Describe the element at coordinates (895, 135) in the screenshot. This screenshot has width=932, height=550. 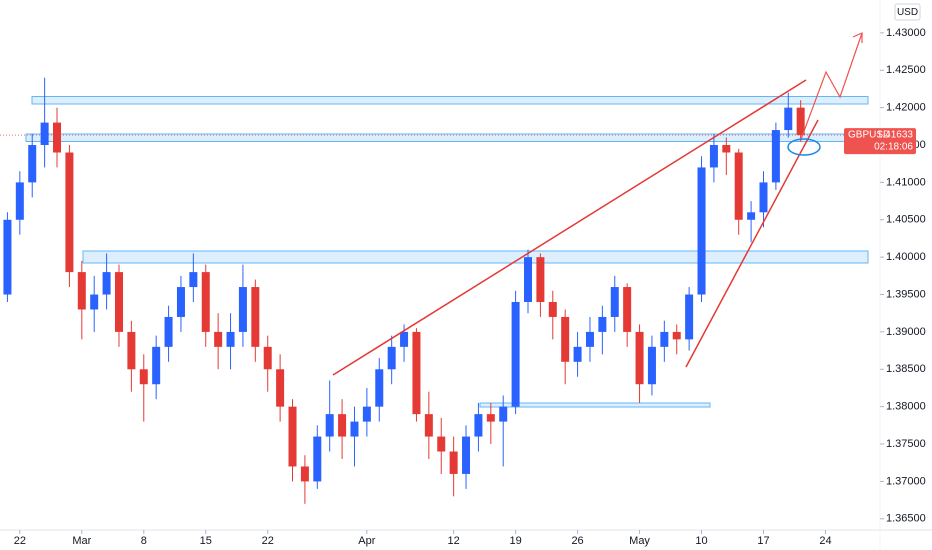
I see `last-price: 1.41633` at that location.